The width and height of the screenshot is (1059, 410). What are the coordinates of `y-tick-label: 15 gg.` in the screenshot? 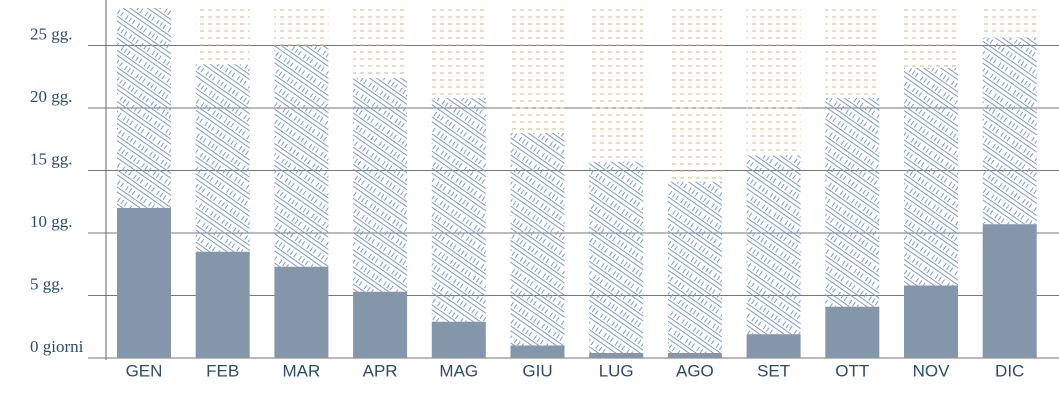 It's located at (51, 158).